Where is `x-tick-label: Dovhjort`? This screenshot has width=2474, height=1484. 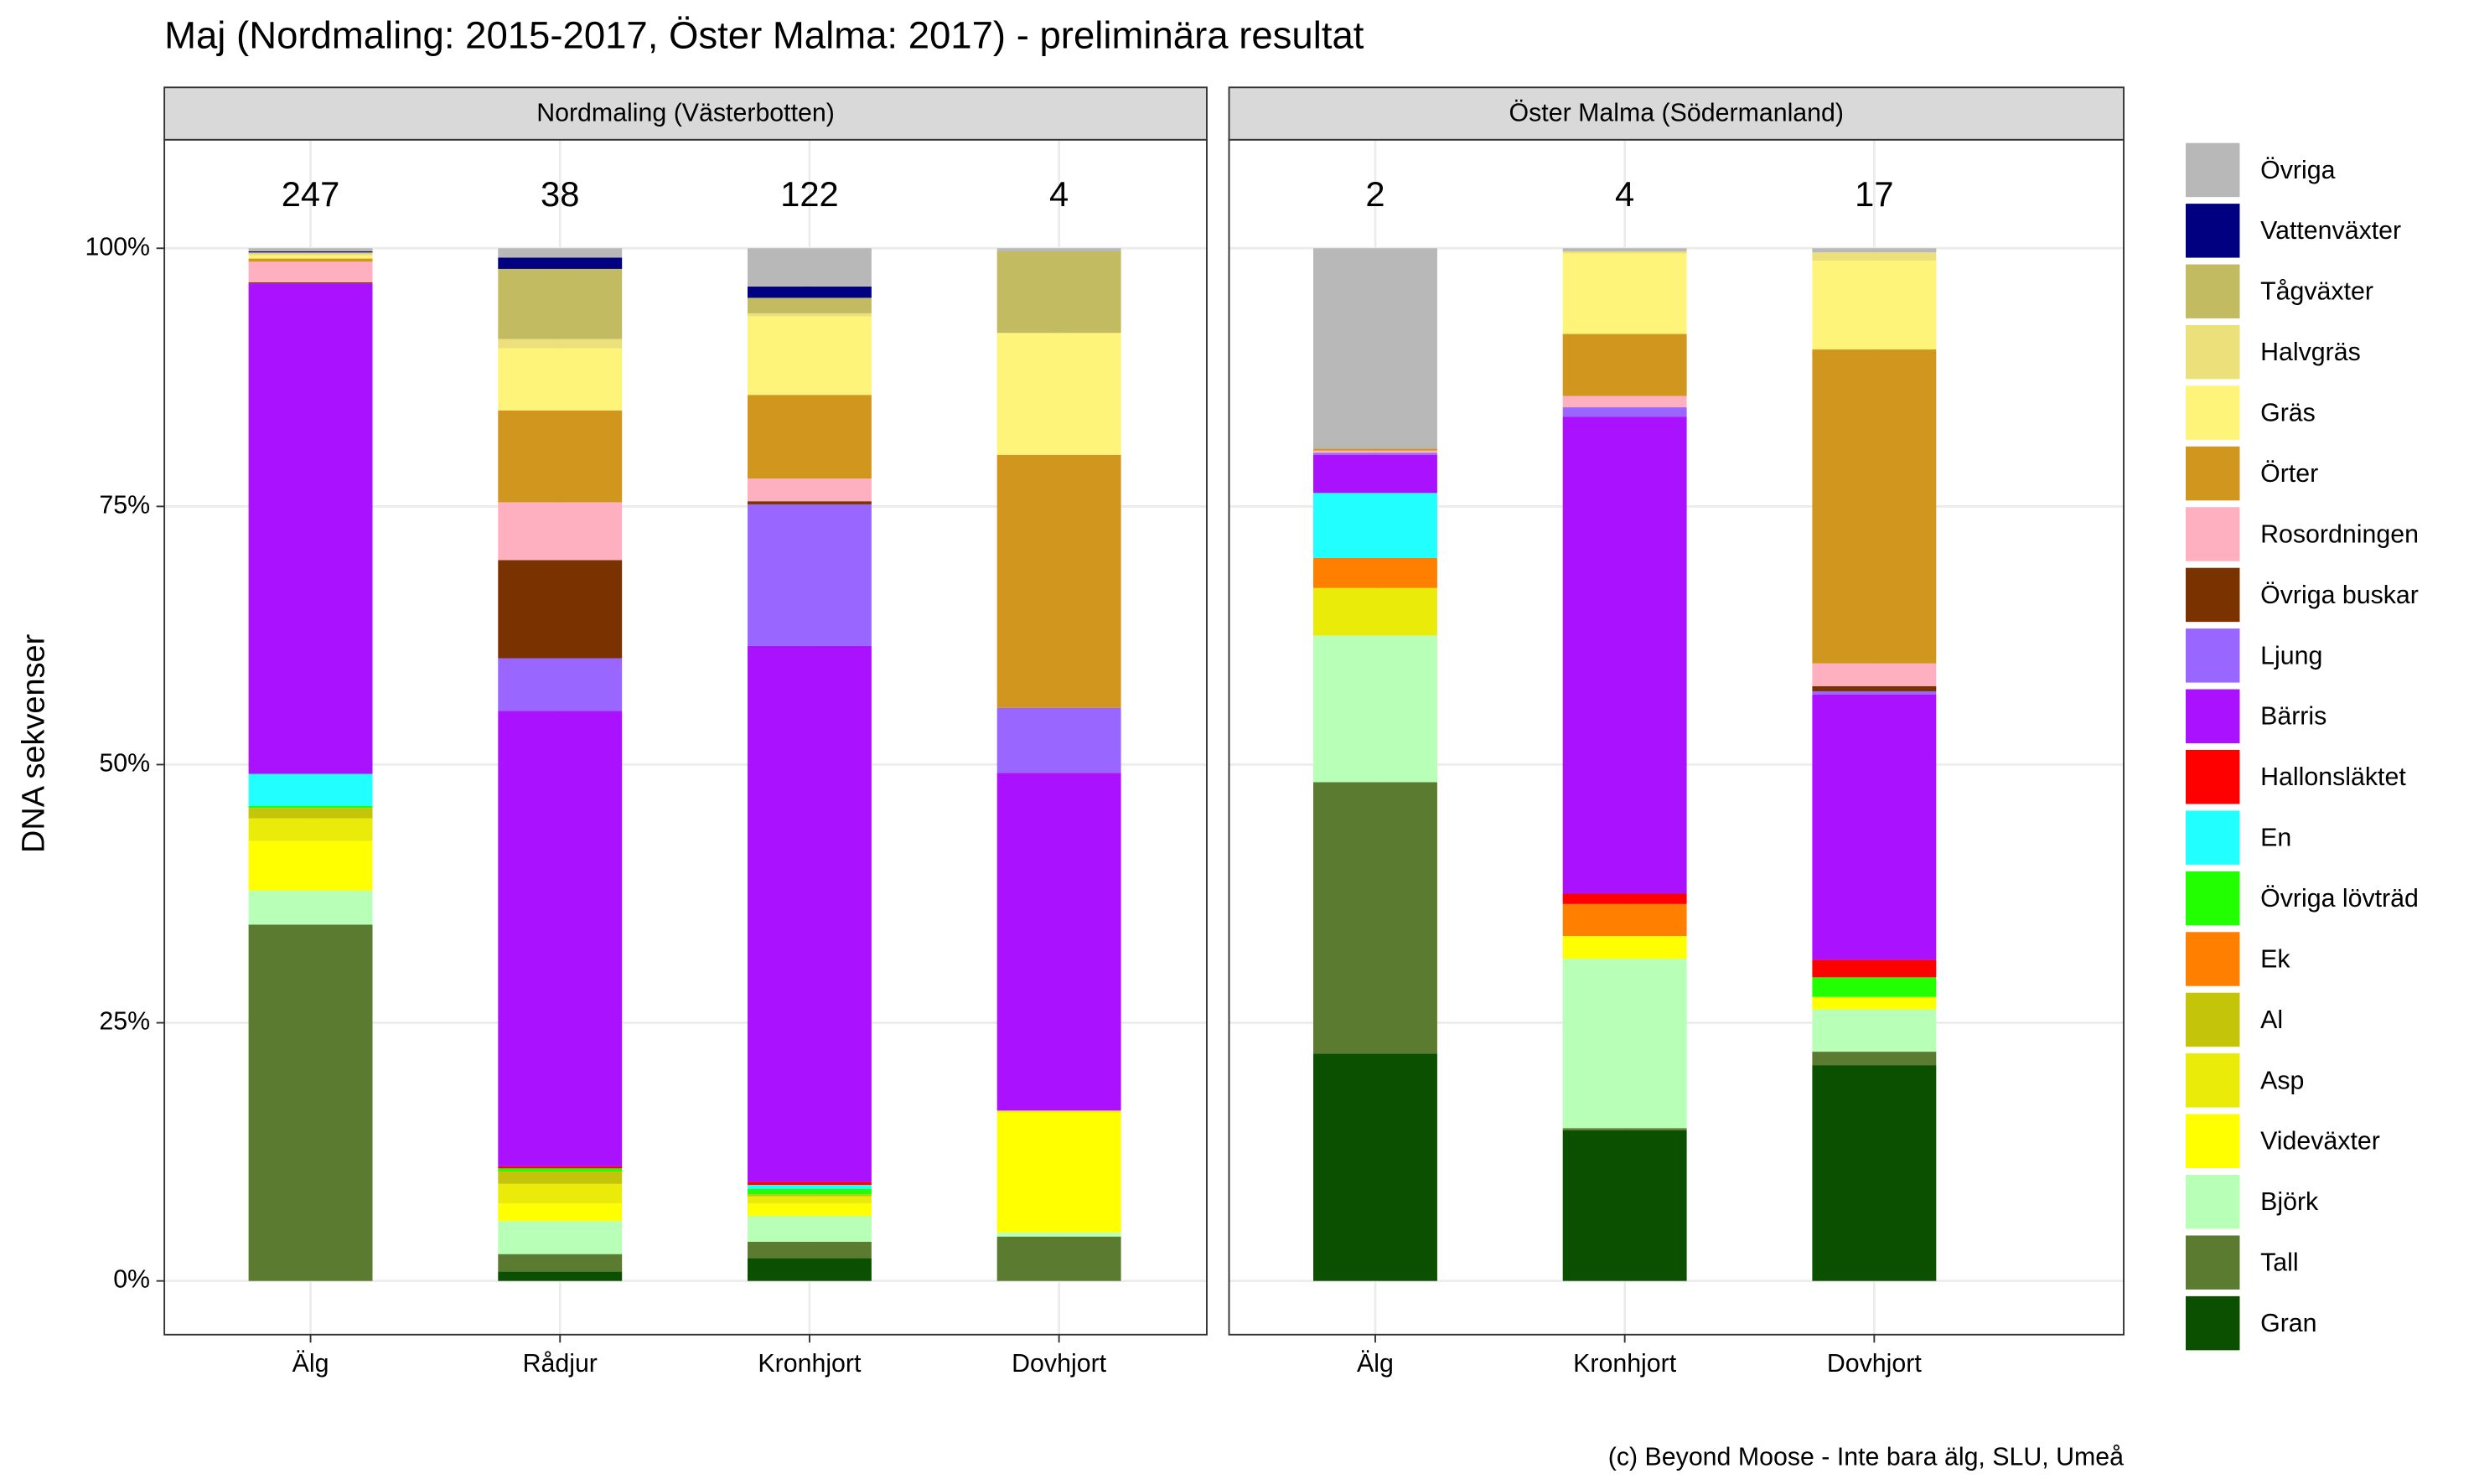
x-tick-label: Dovhjort is located at coordinates (1875, 1364).